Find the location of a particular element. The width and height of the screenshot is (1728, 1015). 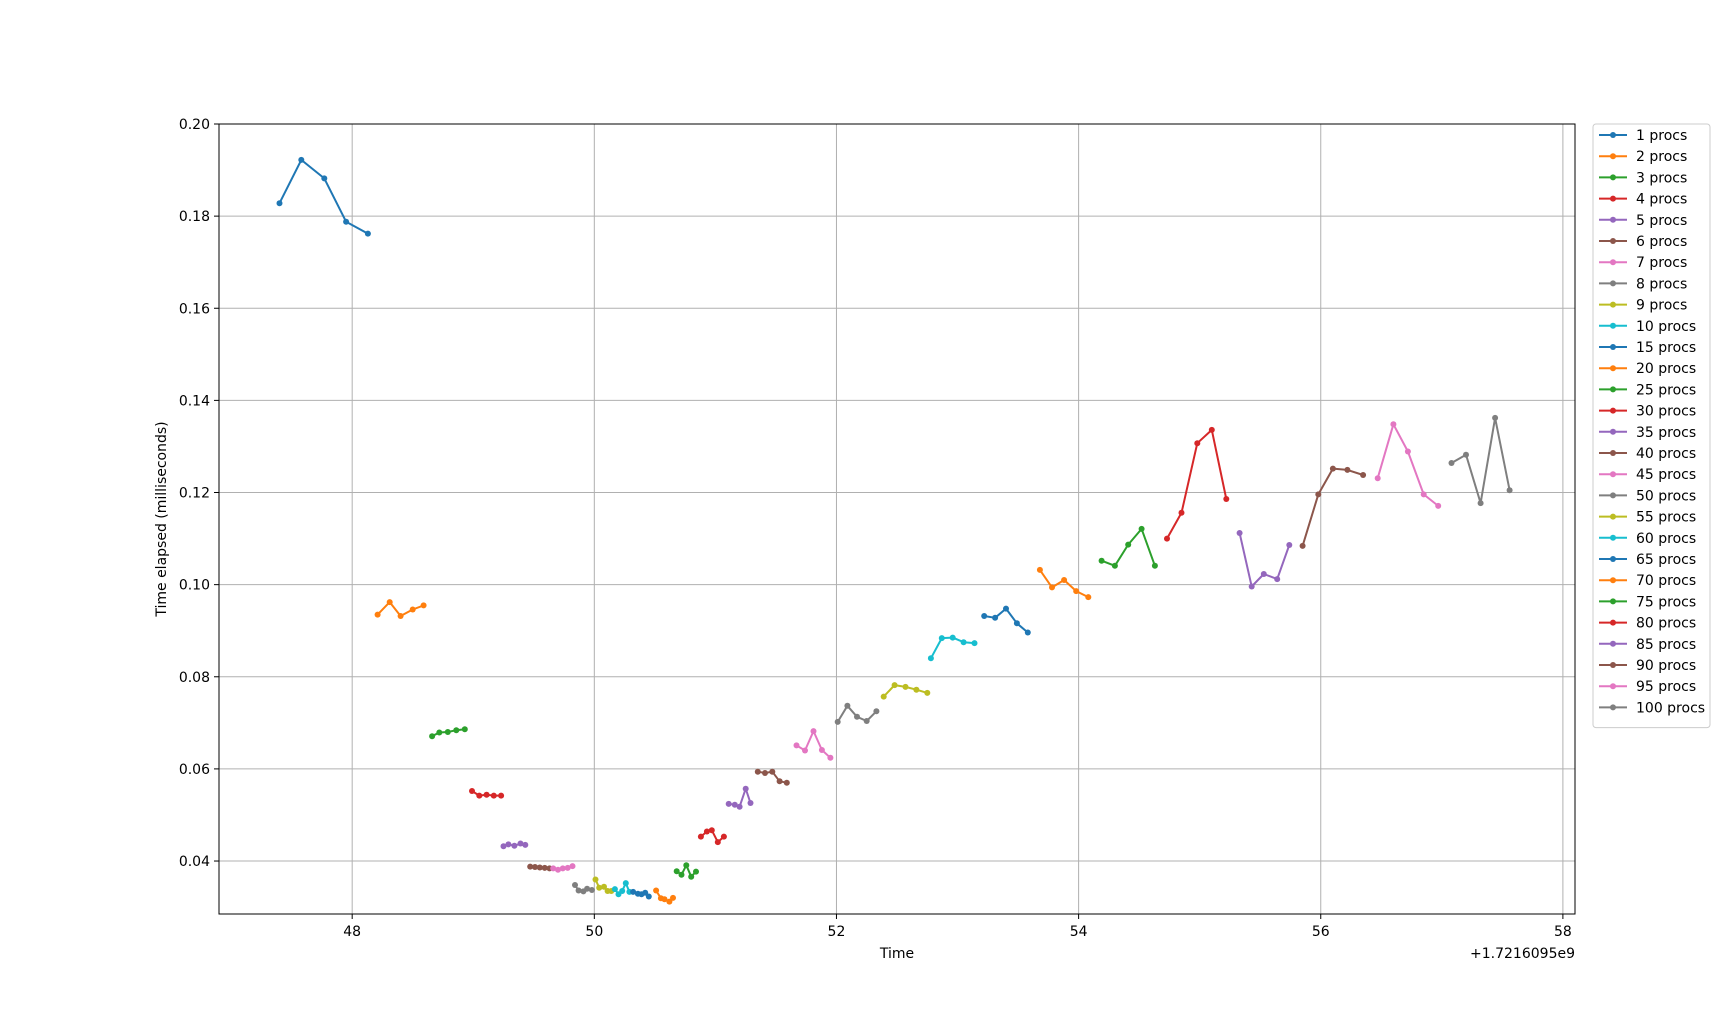

x-tick-label: 48 is located at coordinates (352, 932).